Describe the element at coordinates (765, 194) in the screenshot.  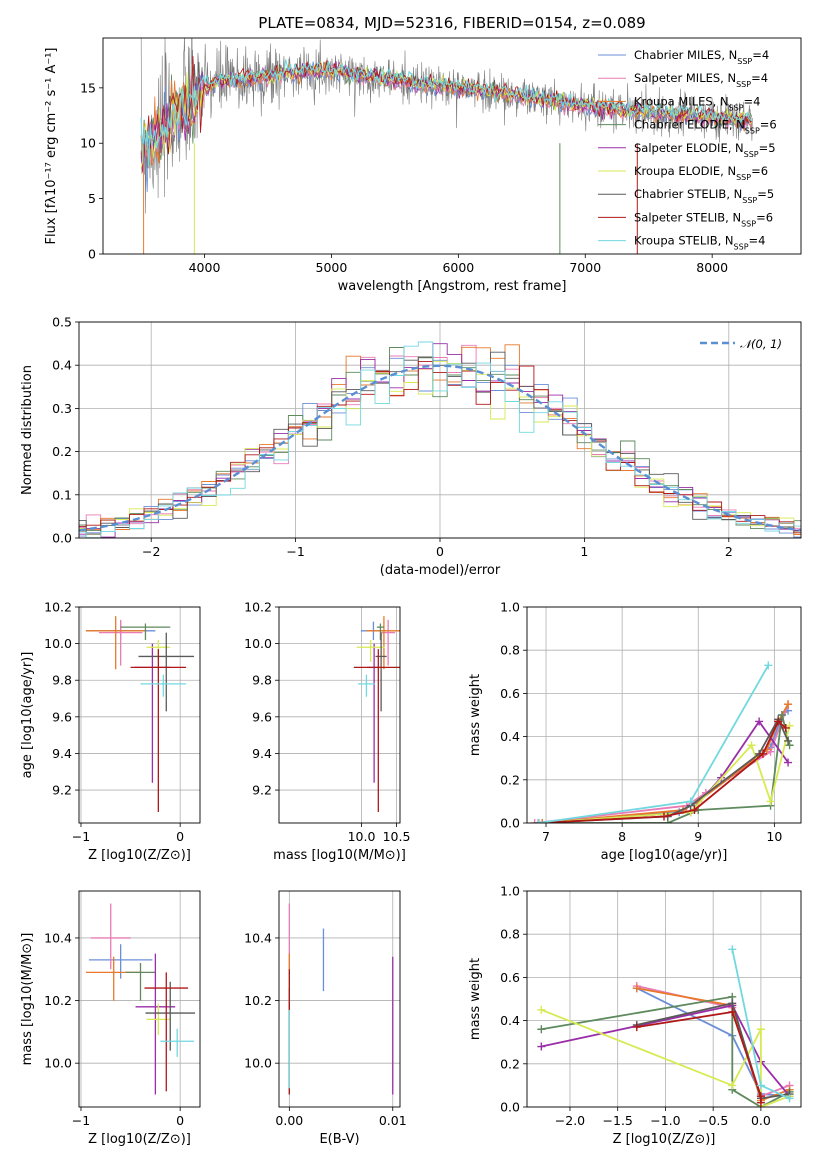
I see `legend-suffix: =5` at that location.